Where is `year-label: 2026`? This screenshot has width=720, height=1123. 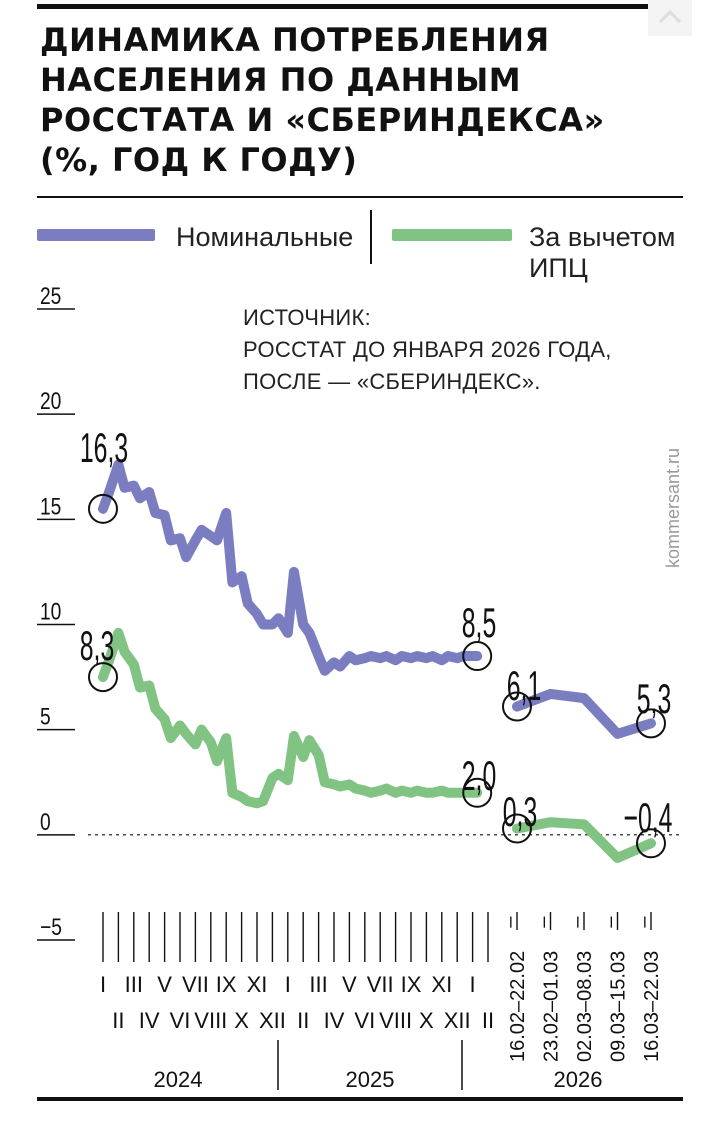 year-label: 2026 is located at coordinates (578, 1079).